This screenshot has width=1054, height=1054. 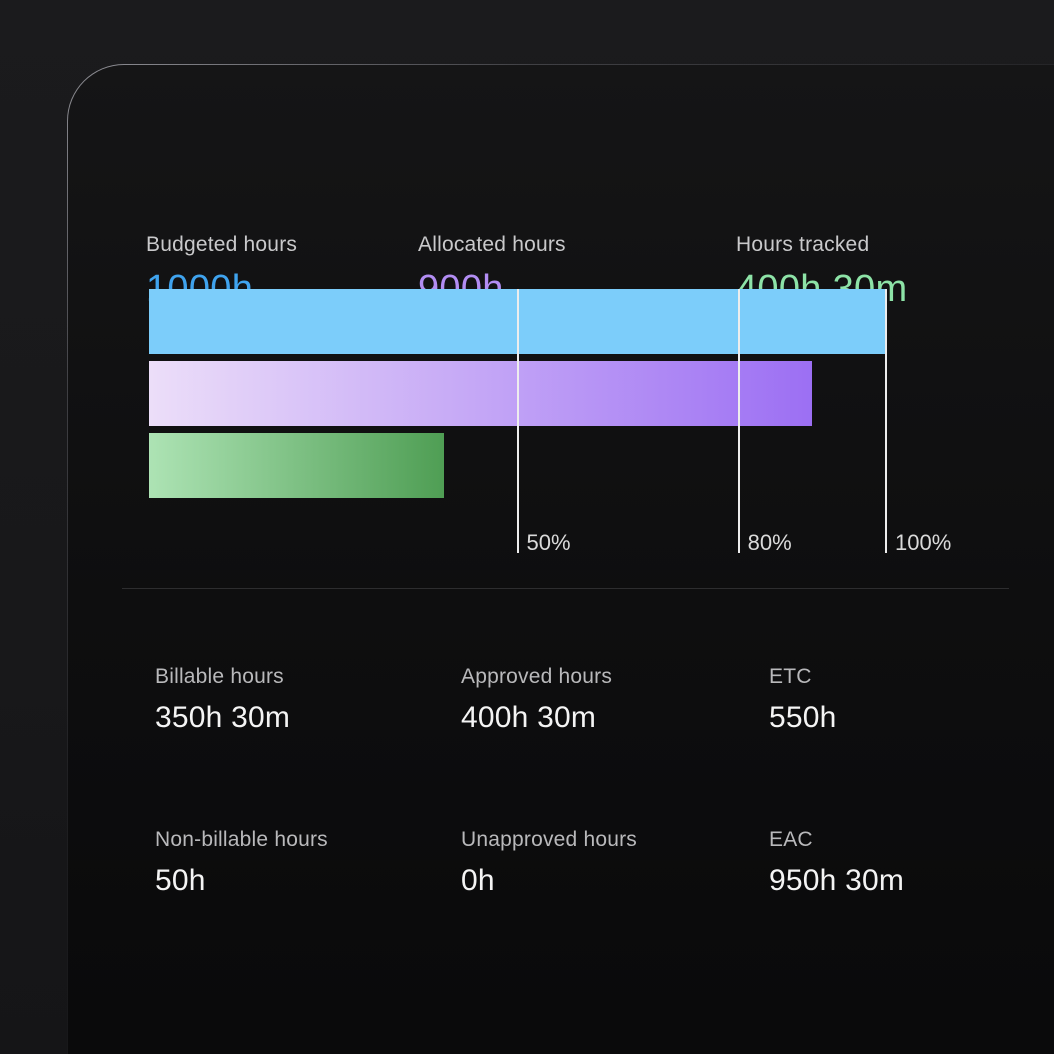 I want to click on gridline-label: 50%, so click(x=548, y=542).